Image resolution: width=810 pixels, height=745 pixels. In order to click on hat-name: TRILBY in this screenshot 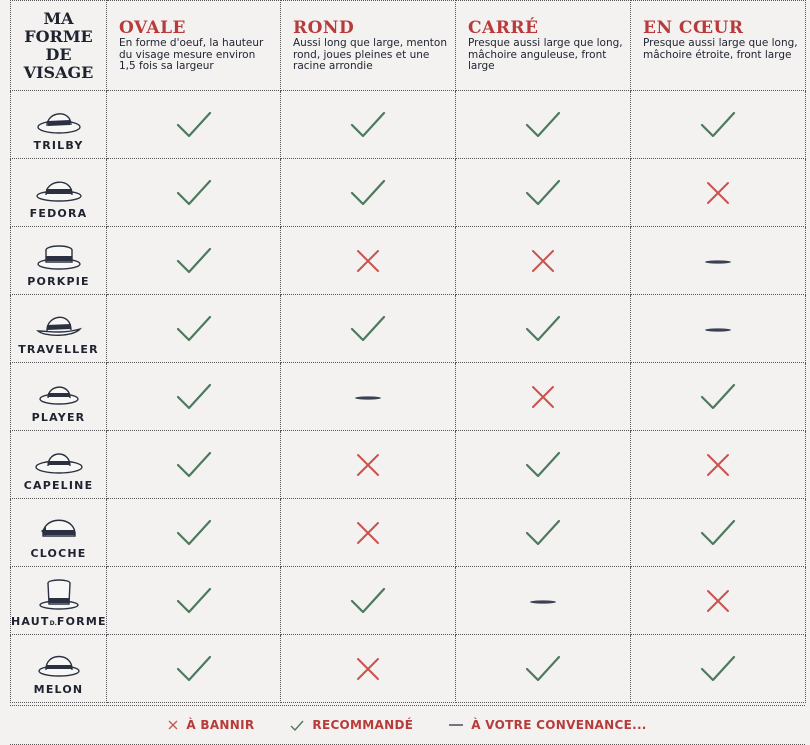, I will do `click(58, 145)`.